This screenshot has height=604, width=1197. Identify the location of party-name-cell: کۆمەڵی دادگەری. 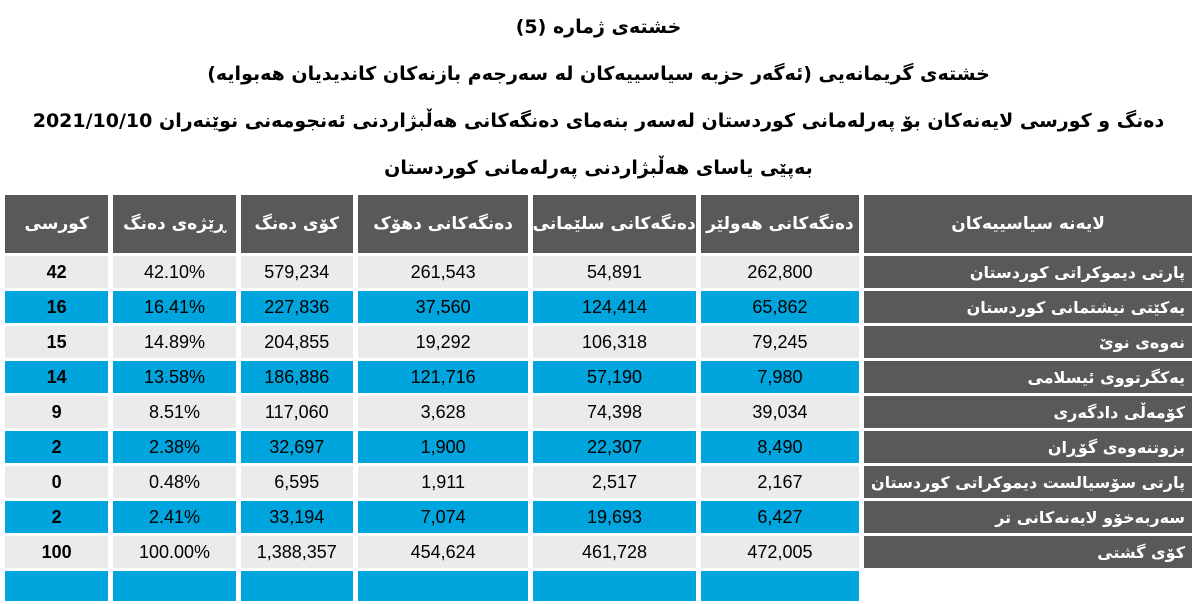
(1028, 412).